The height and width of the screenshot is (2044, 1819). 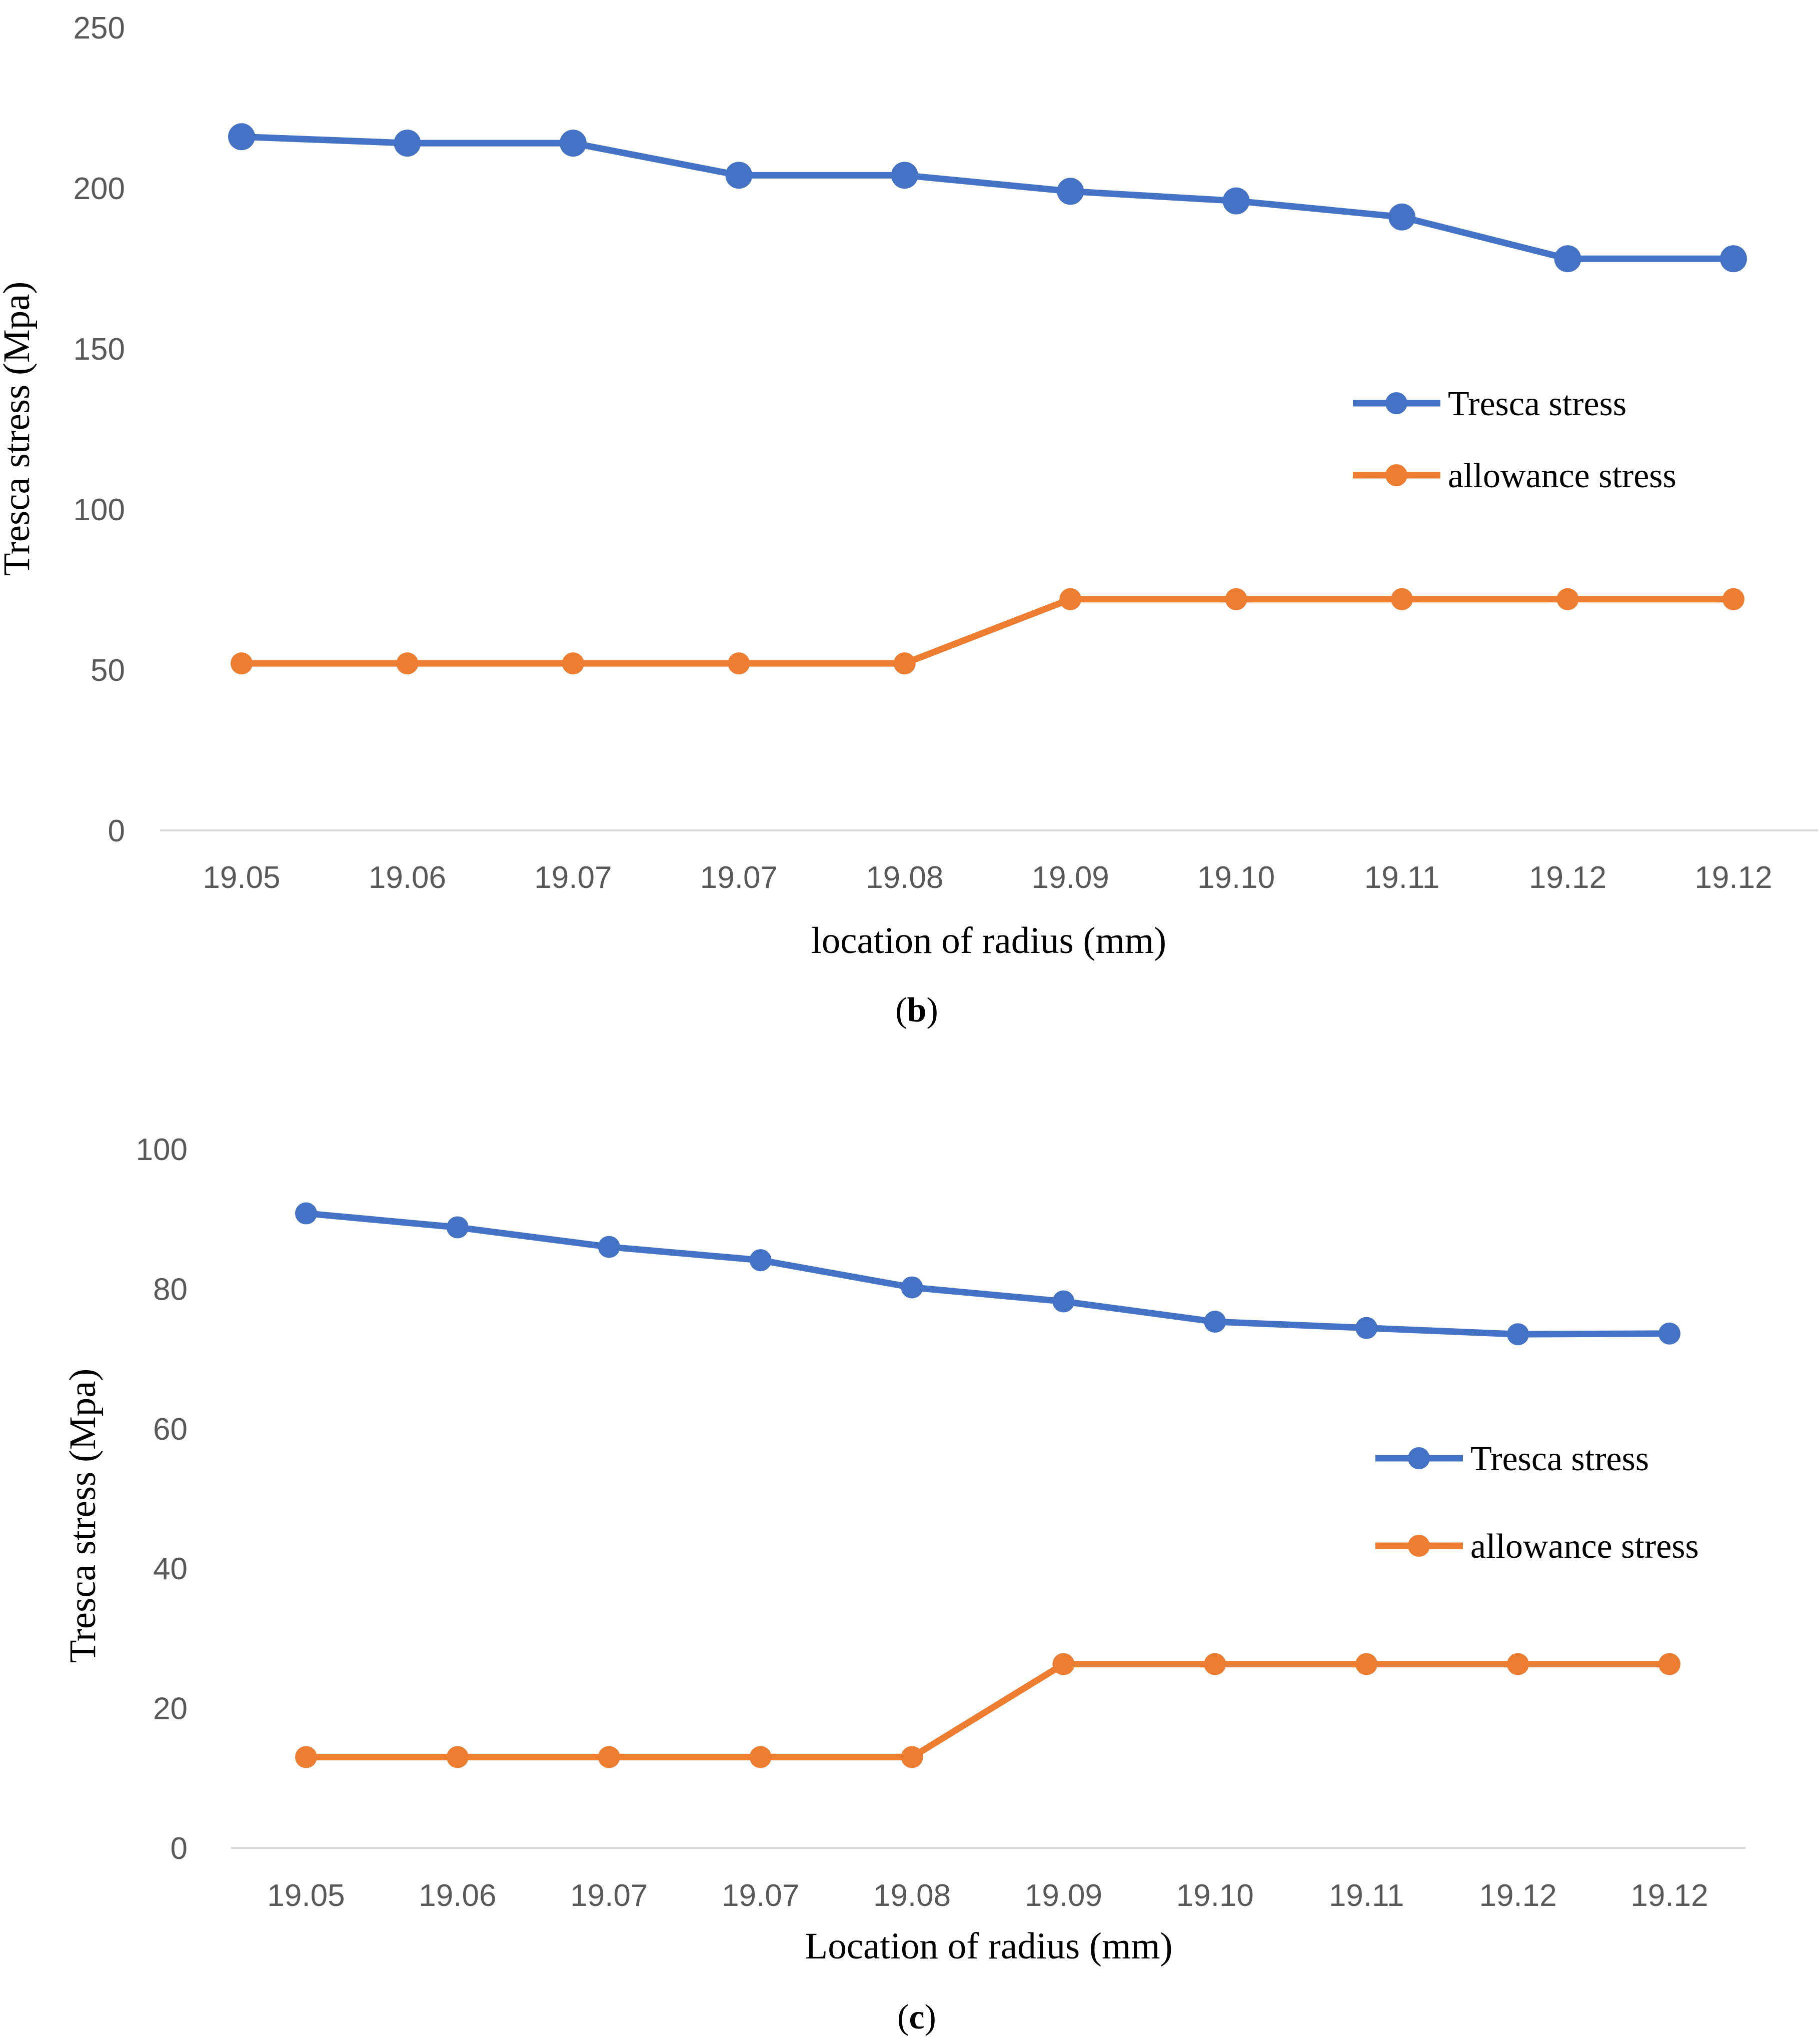 I want to click on y-tick-label: 20, so click(x=170, y=1709).